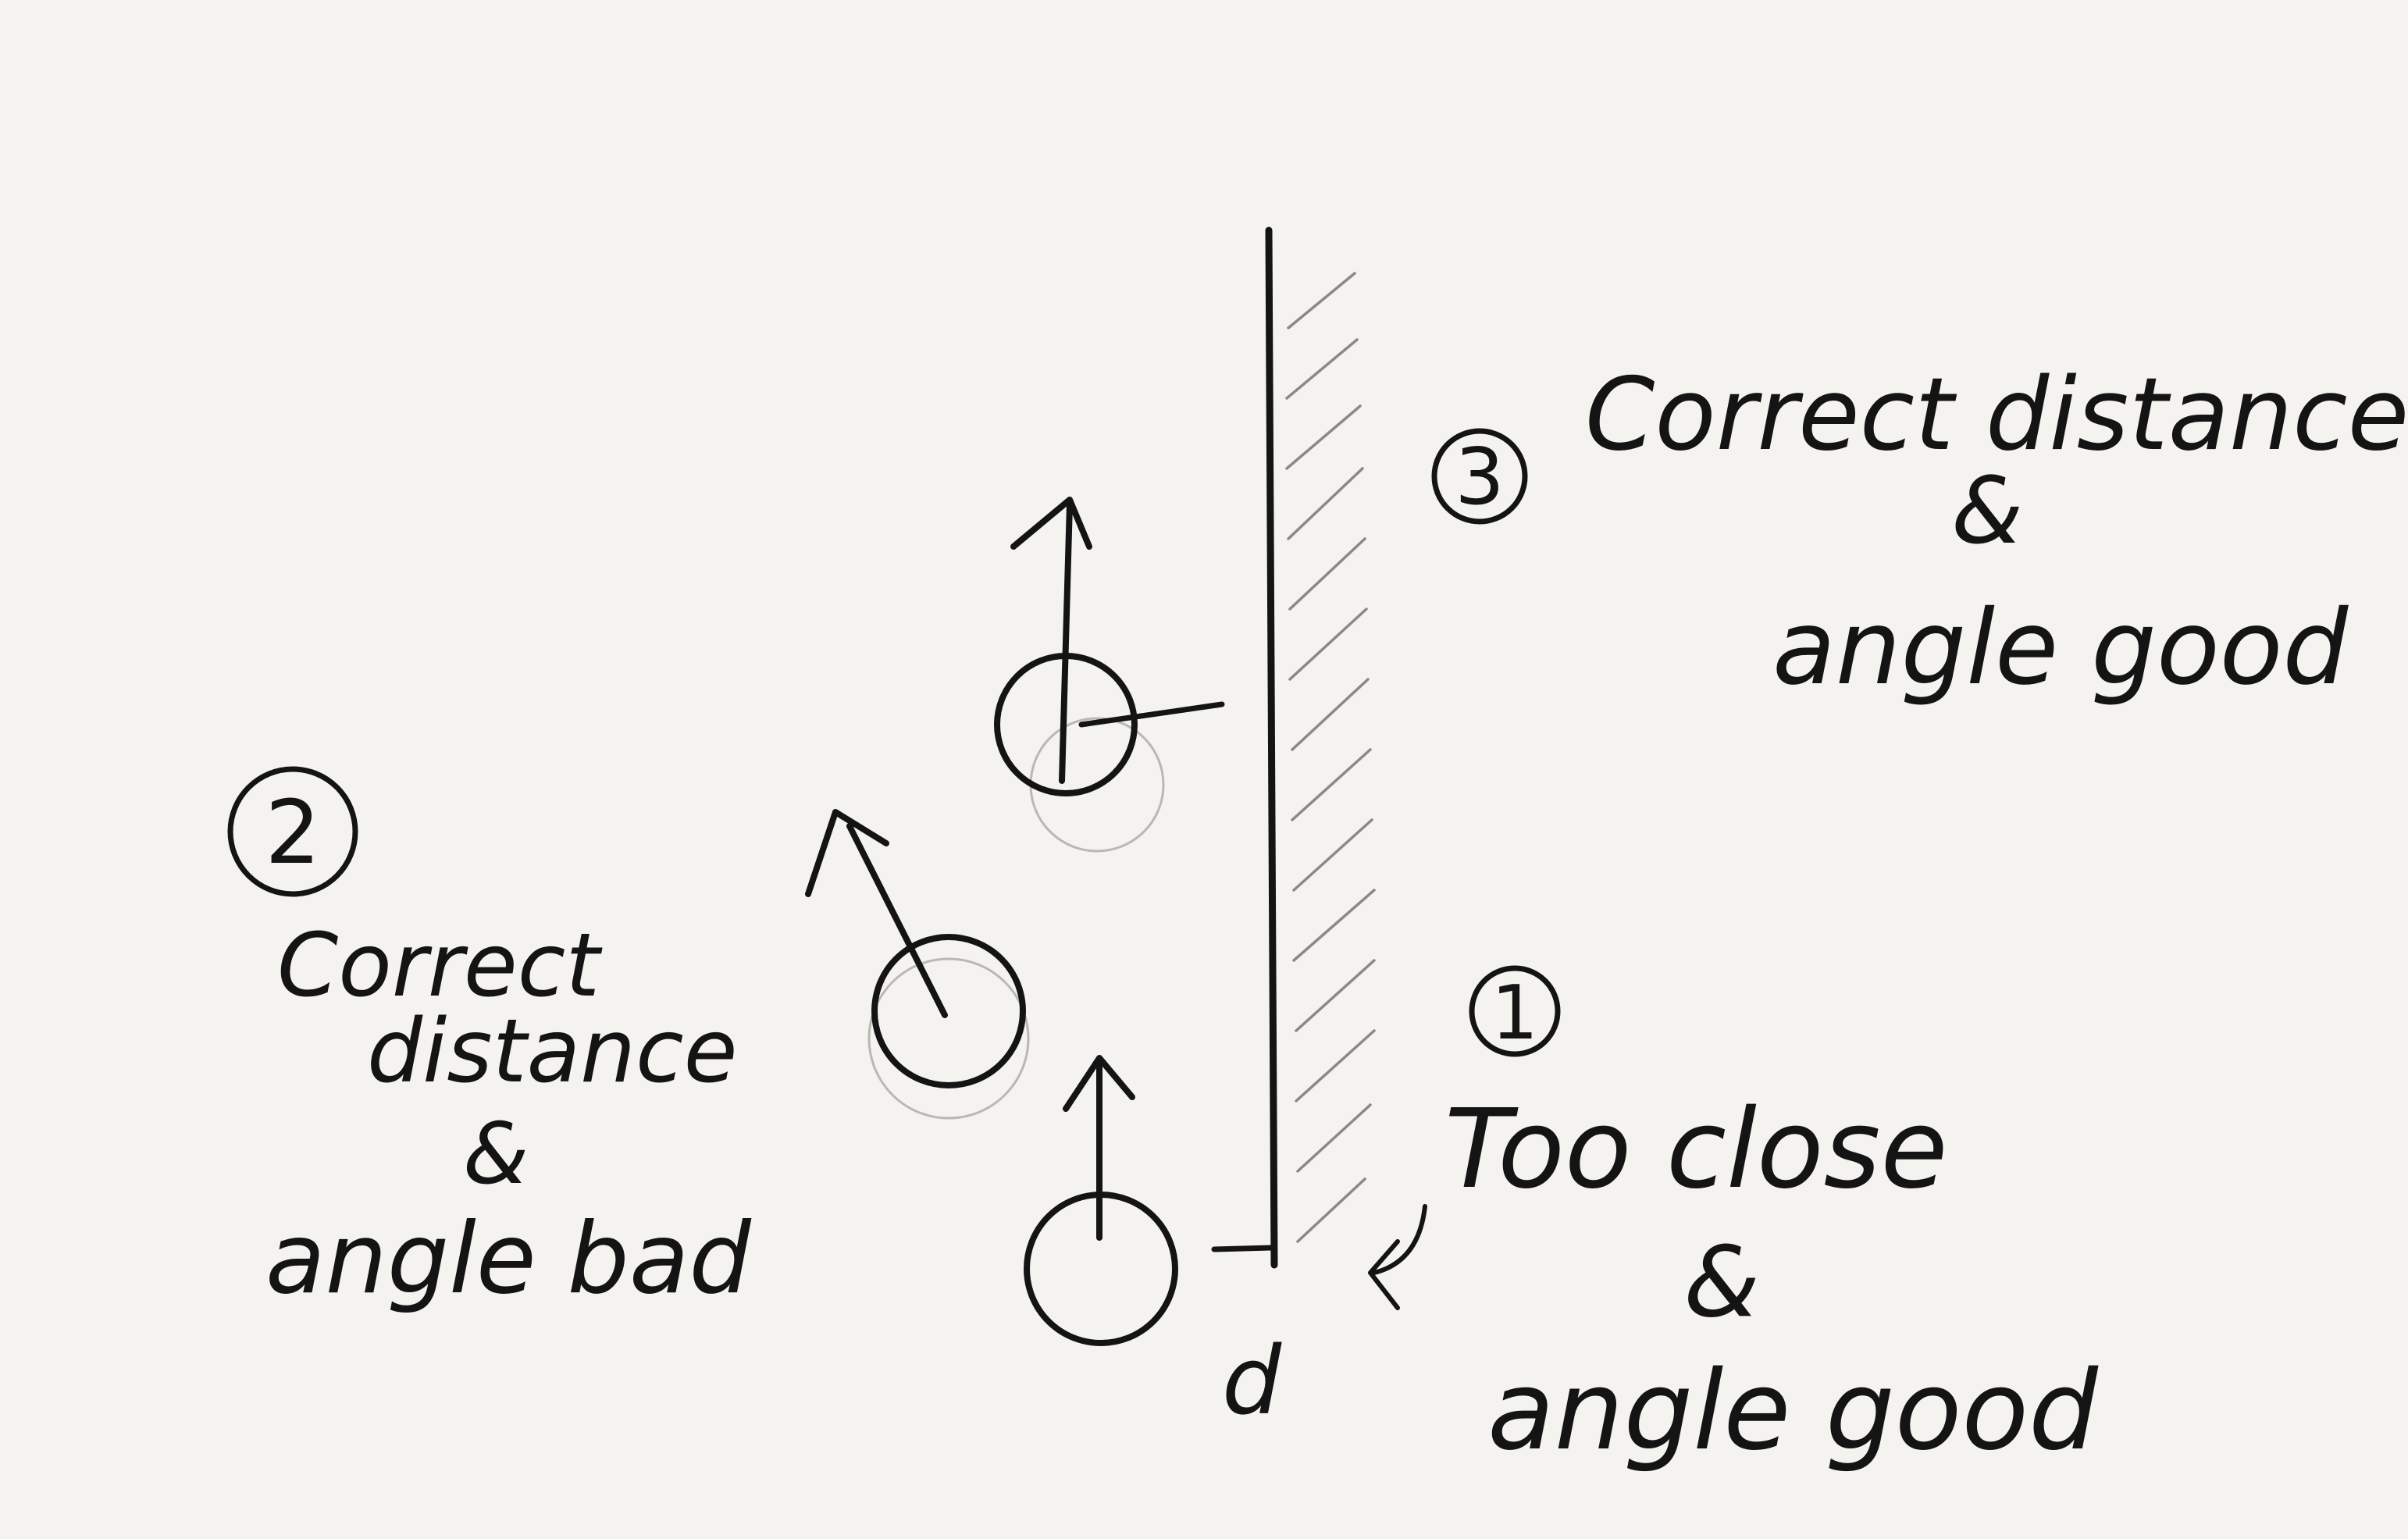 The image size is (2408, 1539). What do you see at coordinates (552, 1052) in the screenshot?
I see `case-2-line-2: distance` at bounding box center [552, 1052].